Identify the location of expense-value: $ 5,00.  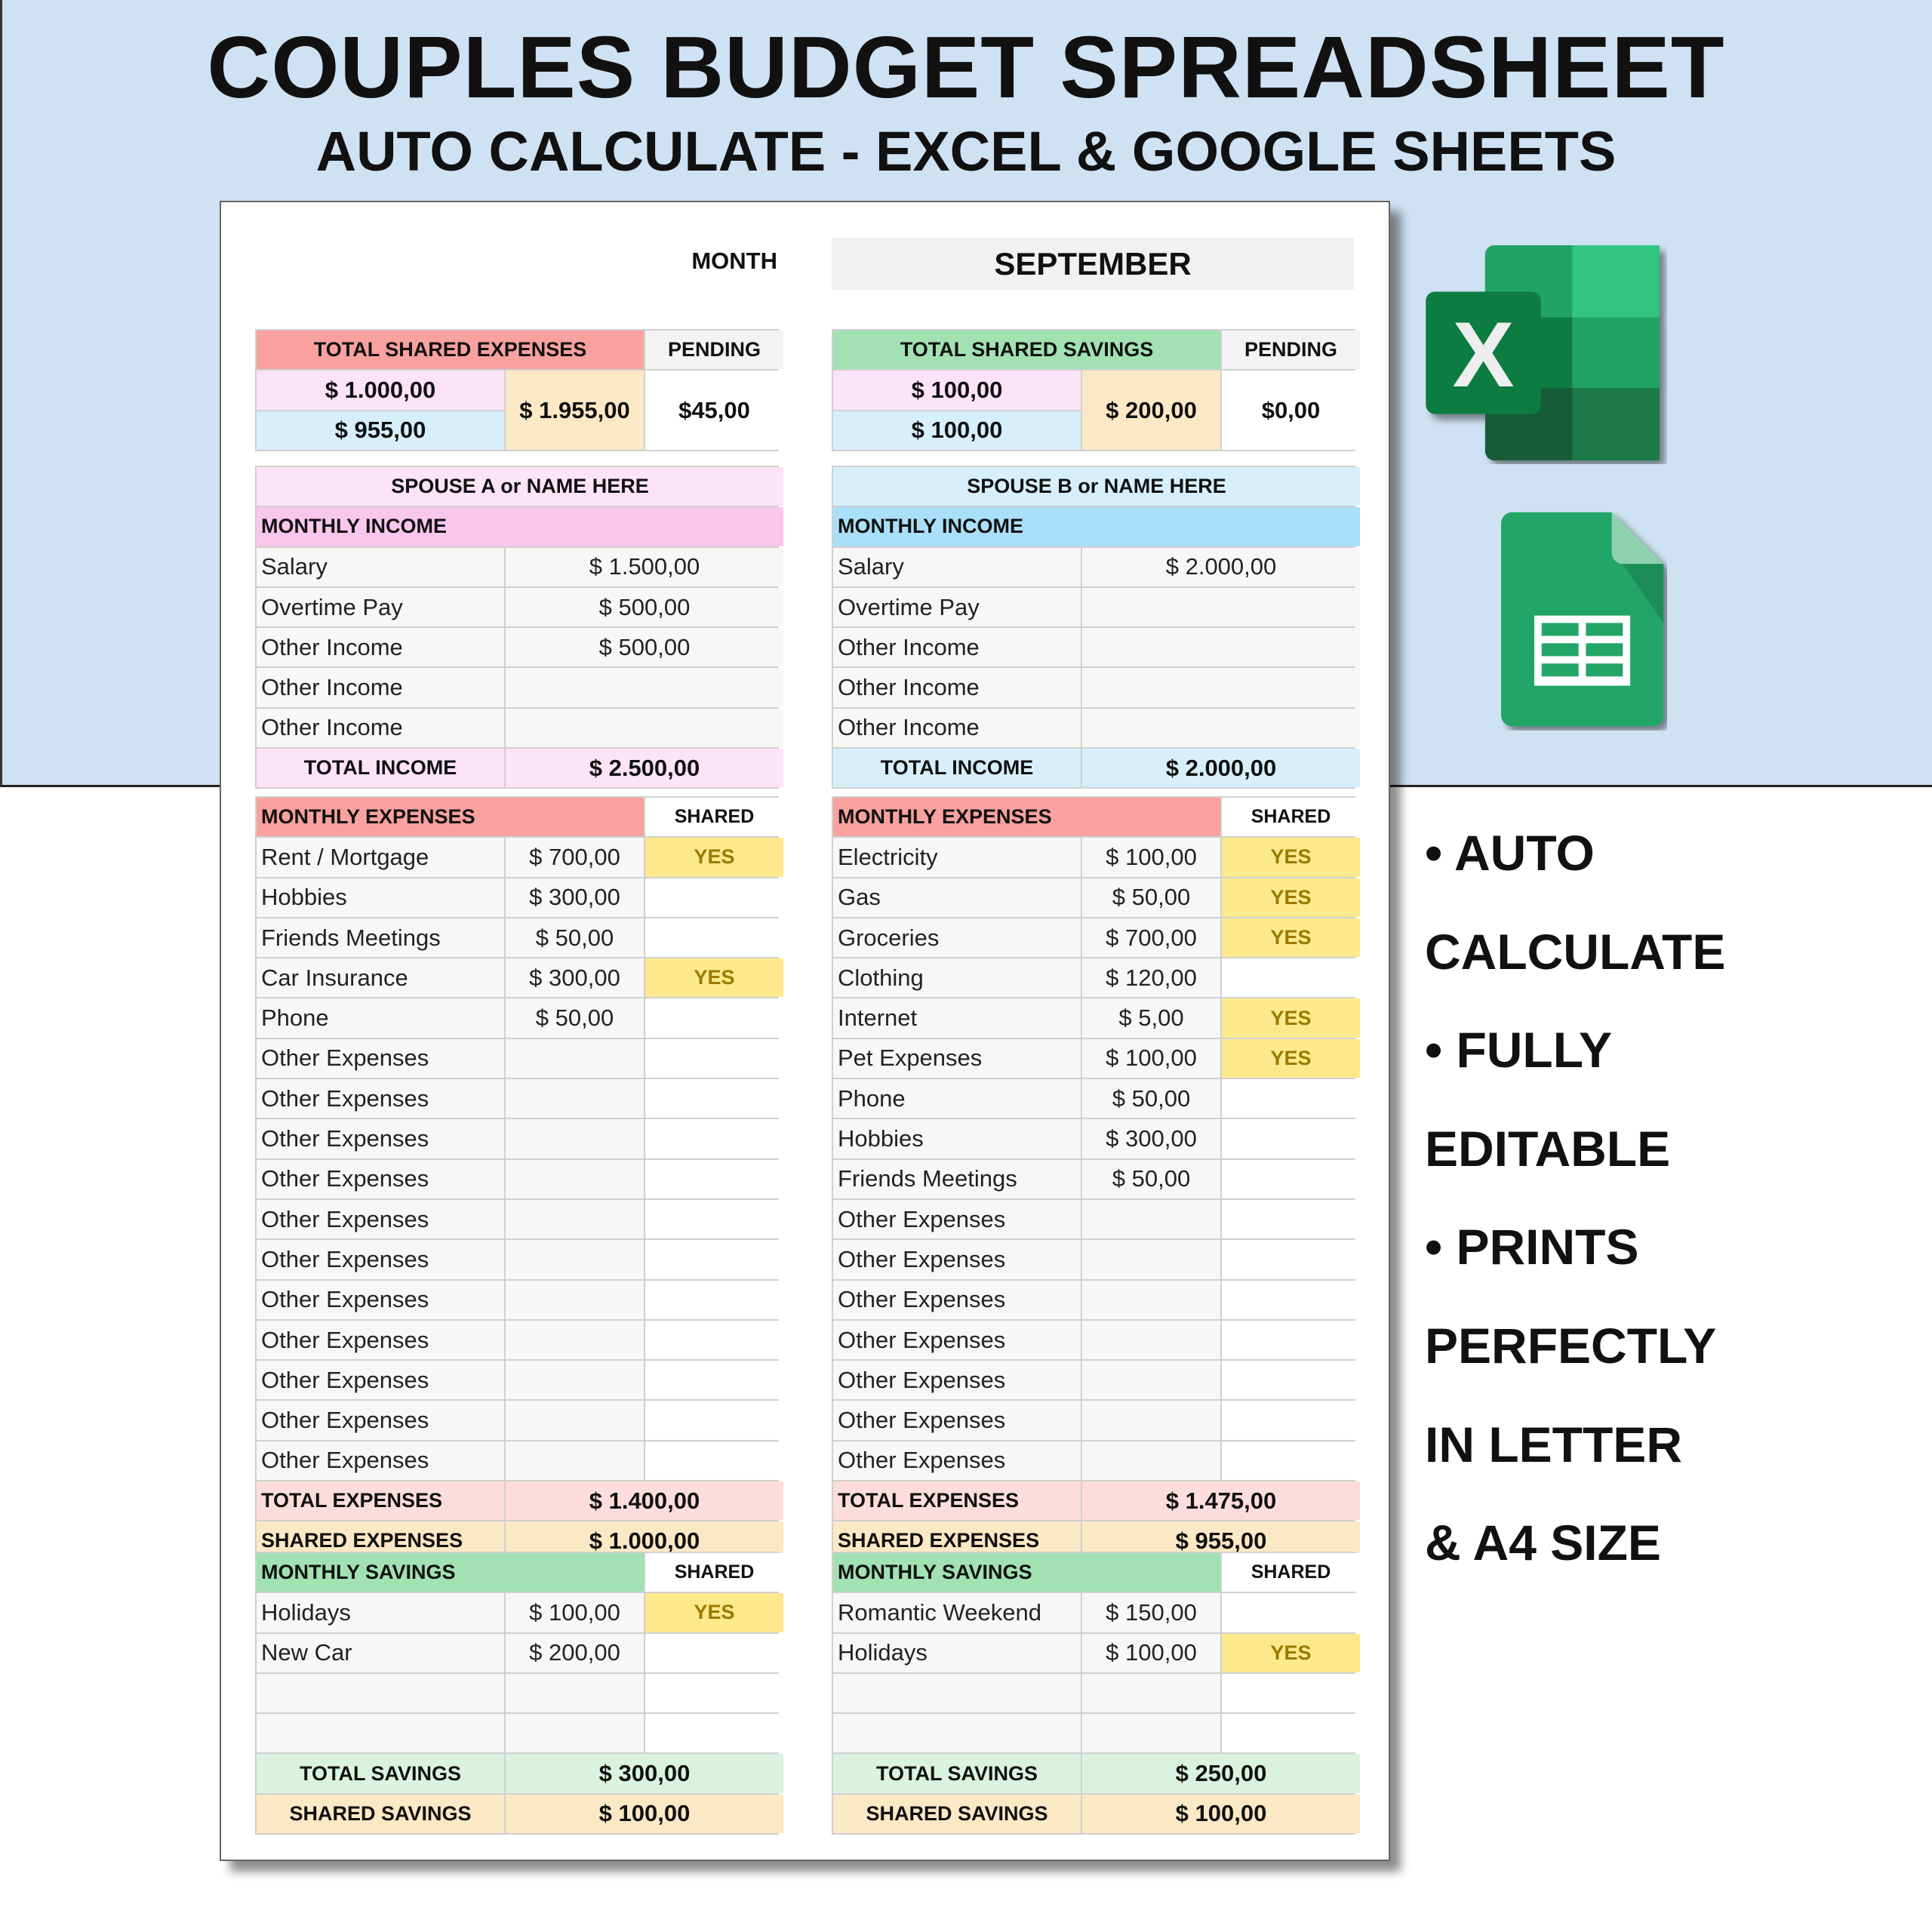
(1151, 1018).